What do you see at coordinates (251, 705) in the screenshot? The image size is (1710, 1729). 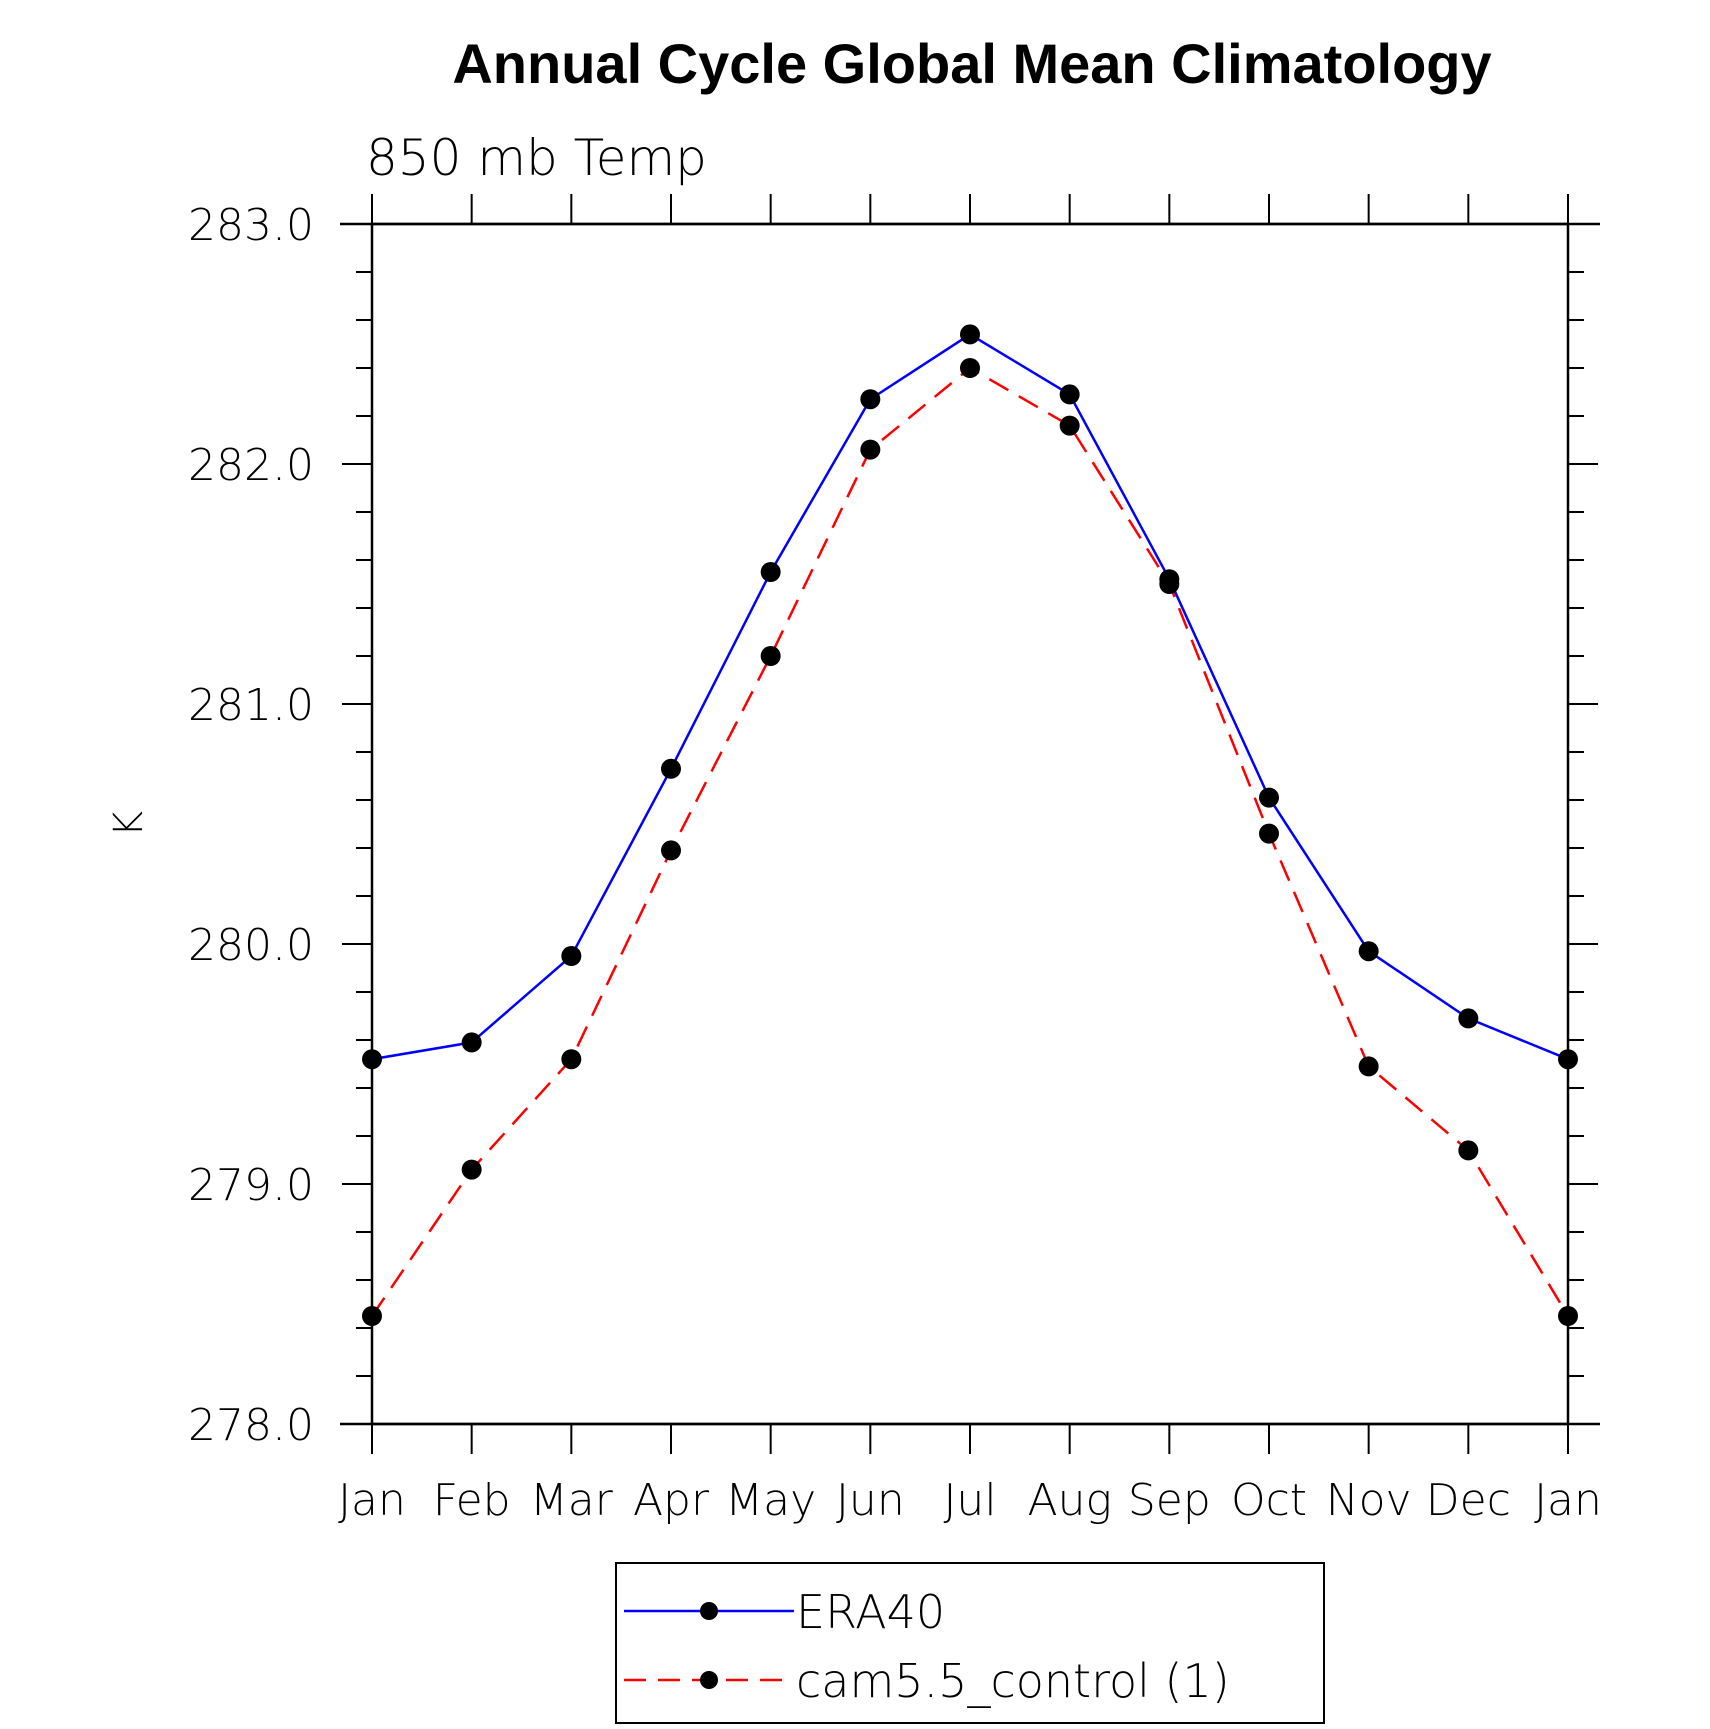 I see `y-tick-label: 281.0` at bounding box center [251, 705].